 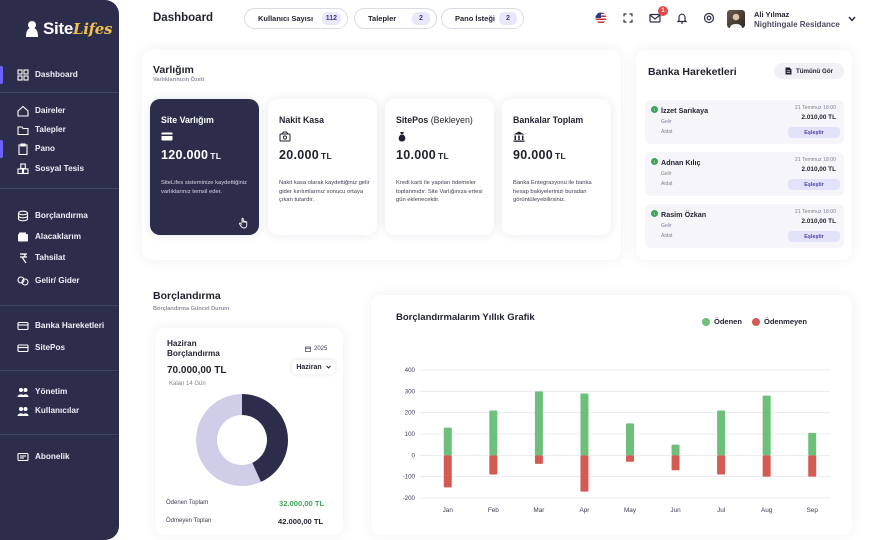 What do you see at coordinates (682, 18) in the screenshot?
I see `bell-icon` at bounding box center [682, 18].